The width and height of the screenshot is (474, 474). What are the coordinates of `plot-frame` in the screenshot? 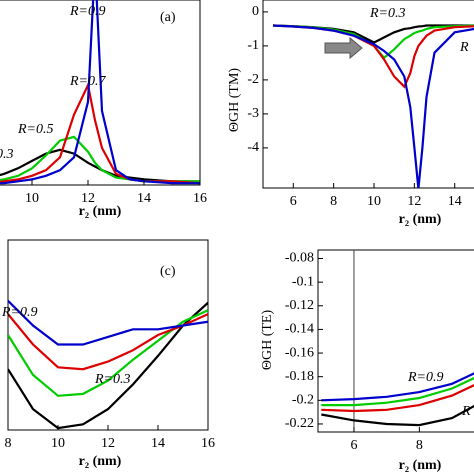 It's located at (395, 341).